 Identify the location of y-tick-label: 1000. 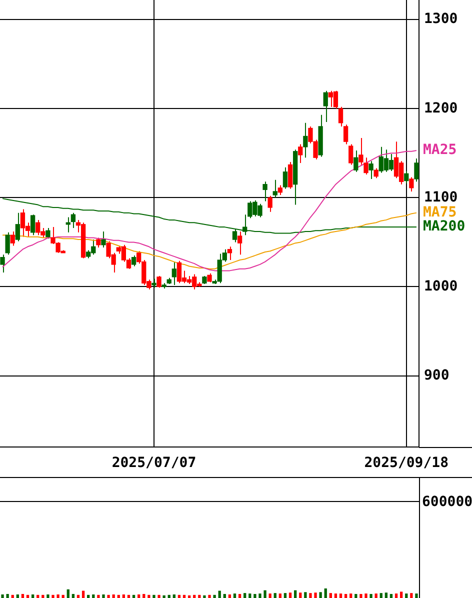
(441, 286).